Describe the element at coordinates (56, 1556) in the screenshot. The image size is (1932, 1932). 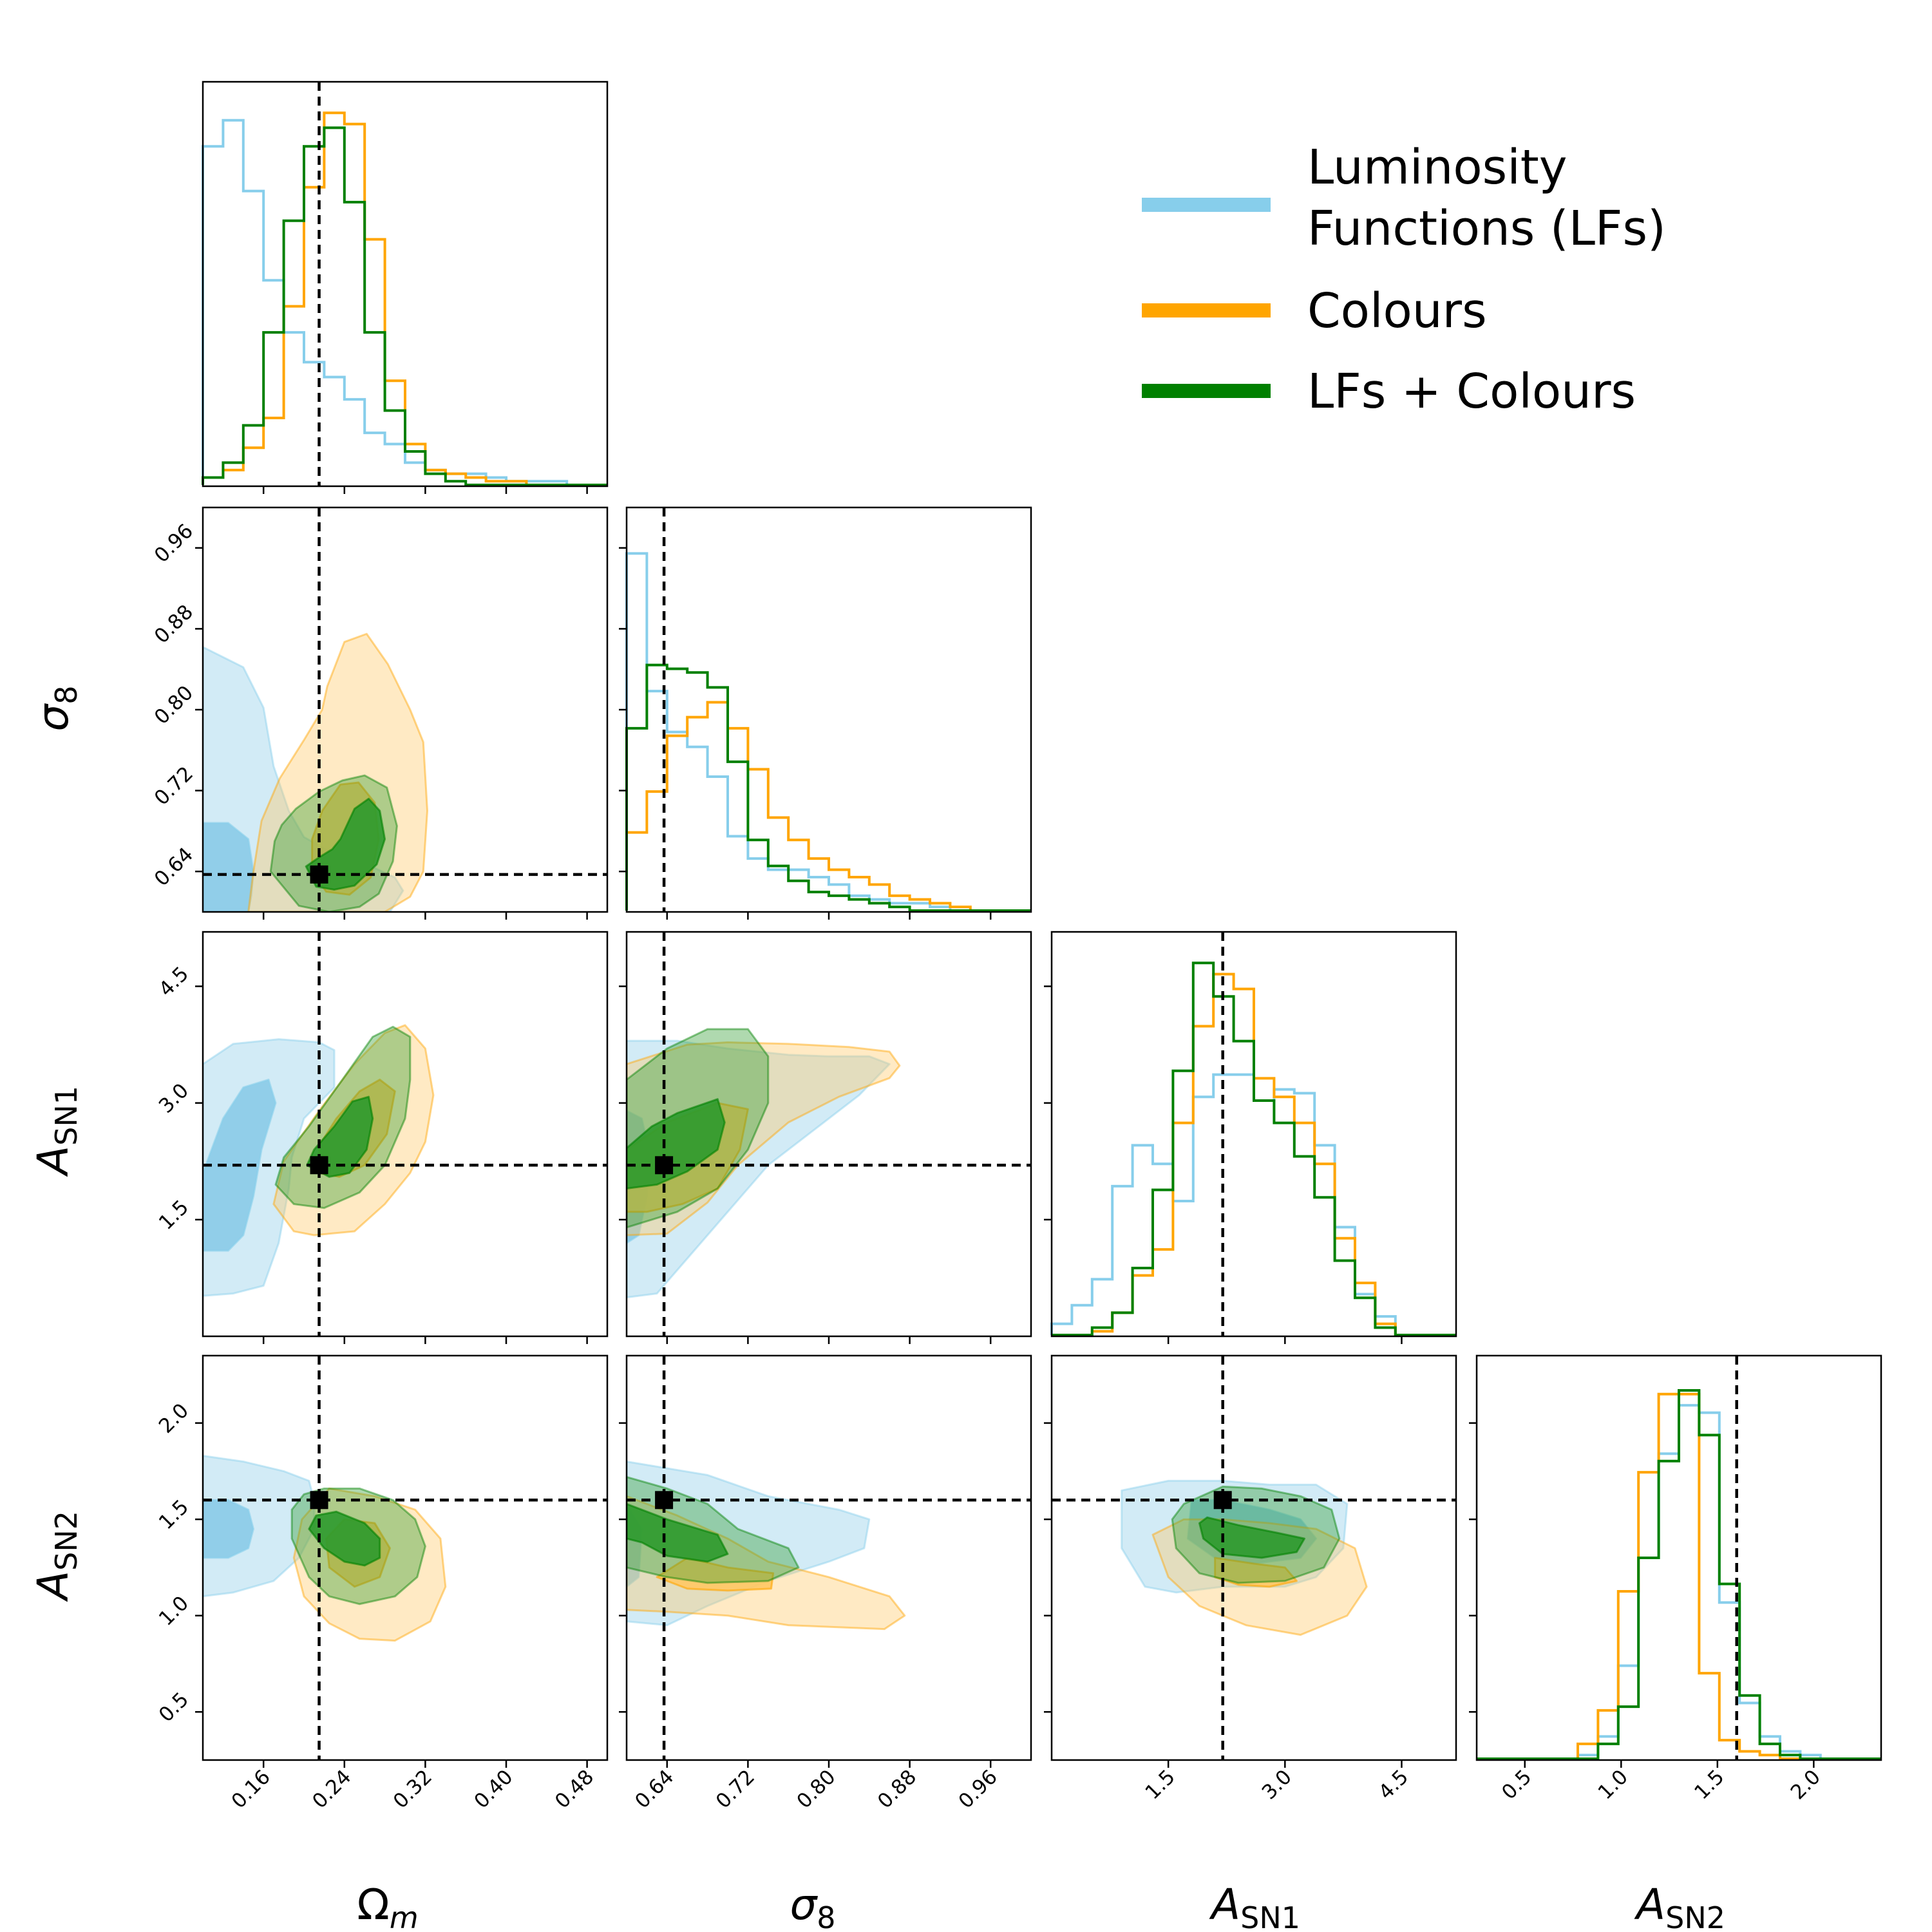
I see `y-label-asn2: ASN2` at that location.